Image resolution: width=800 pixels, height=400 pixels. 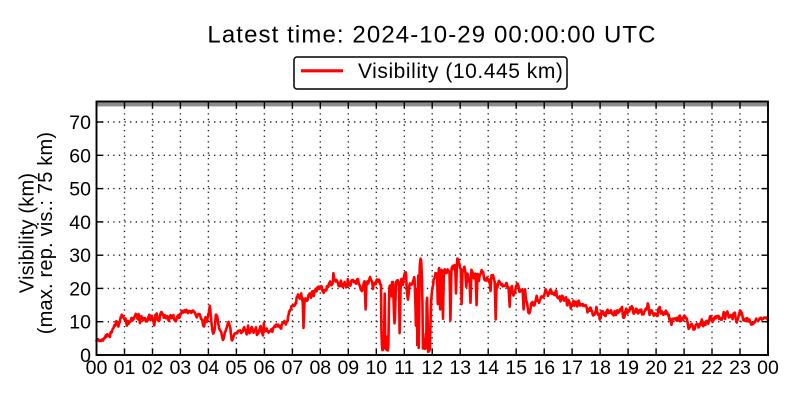 I want to click on svg-text: 03, so click(x=181, y=368).